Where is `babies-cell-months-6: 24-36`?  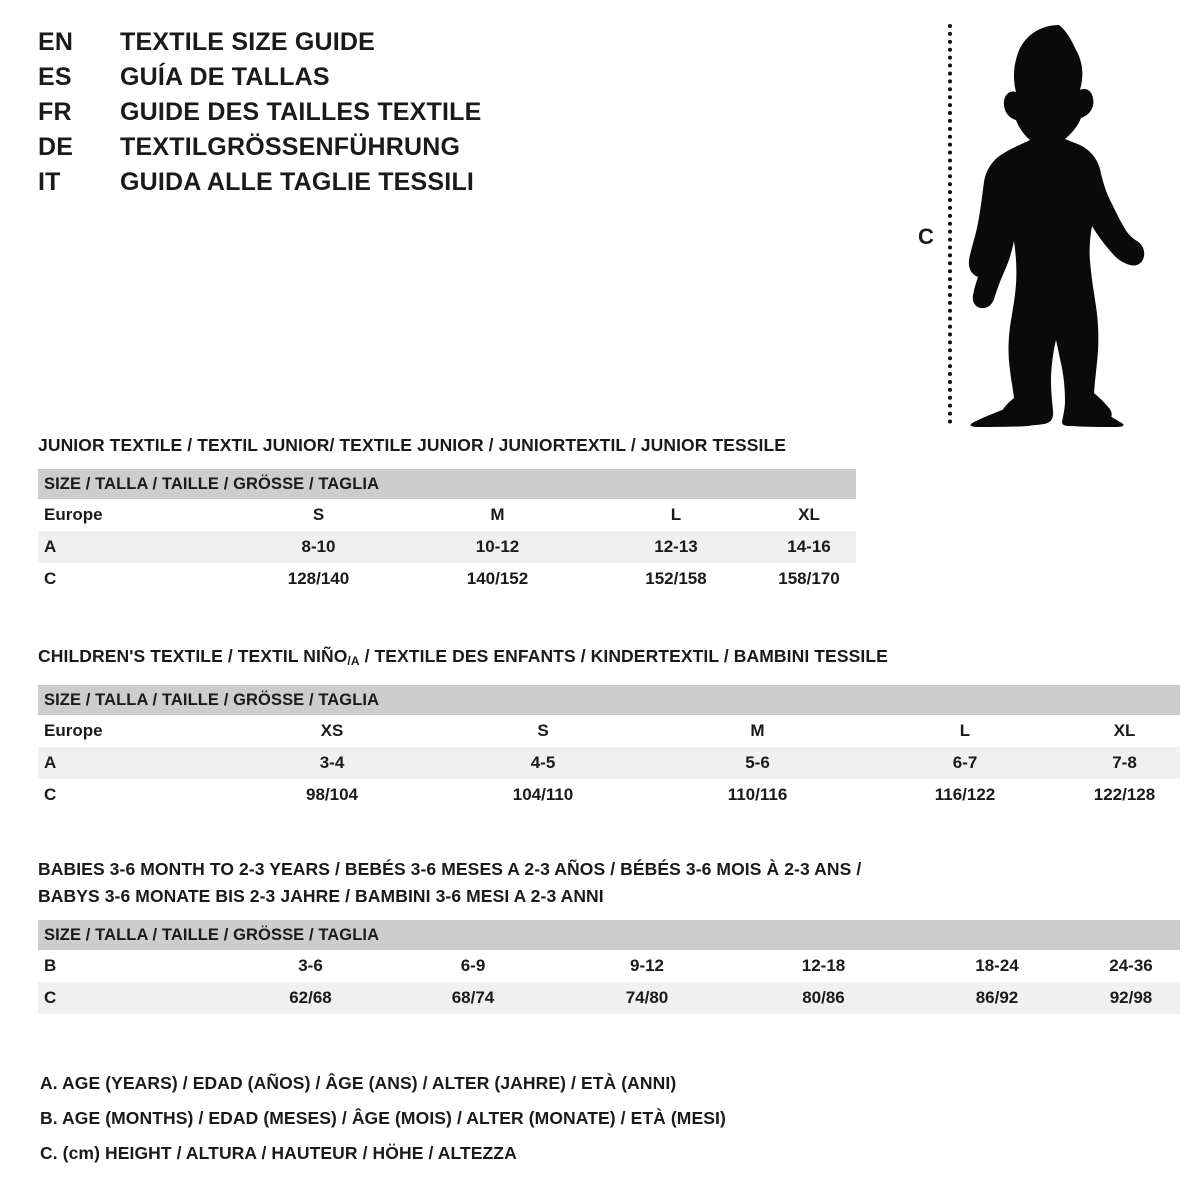
babies-cell-months-6: 24-36 is located at coordinates (1131, 966).